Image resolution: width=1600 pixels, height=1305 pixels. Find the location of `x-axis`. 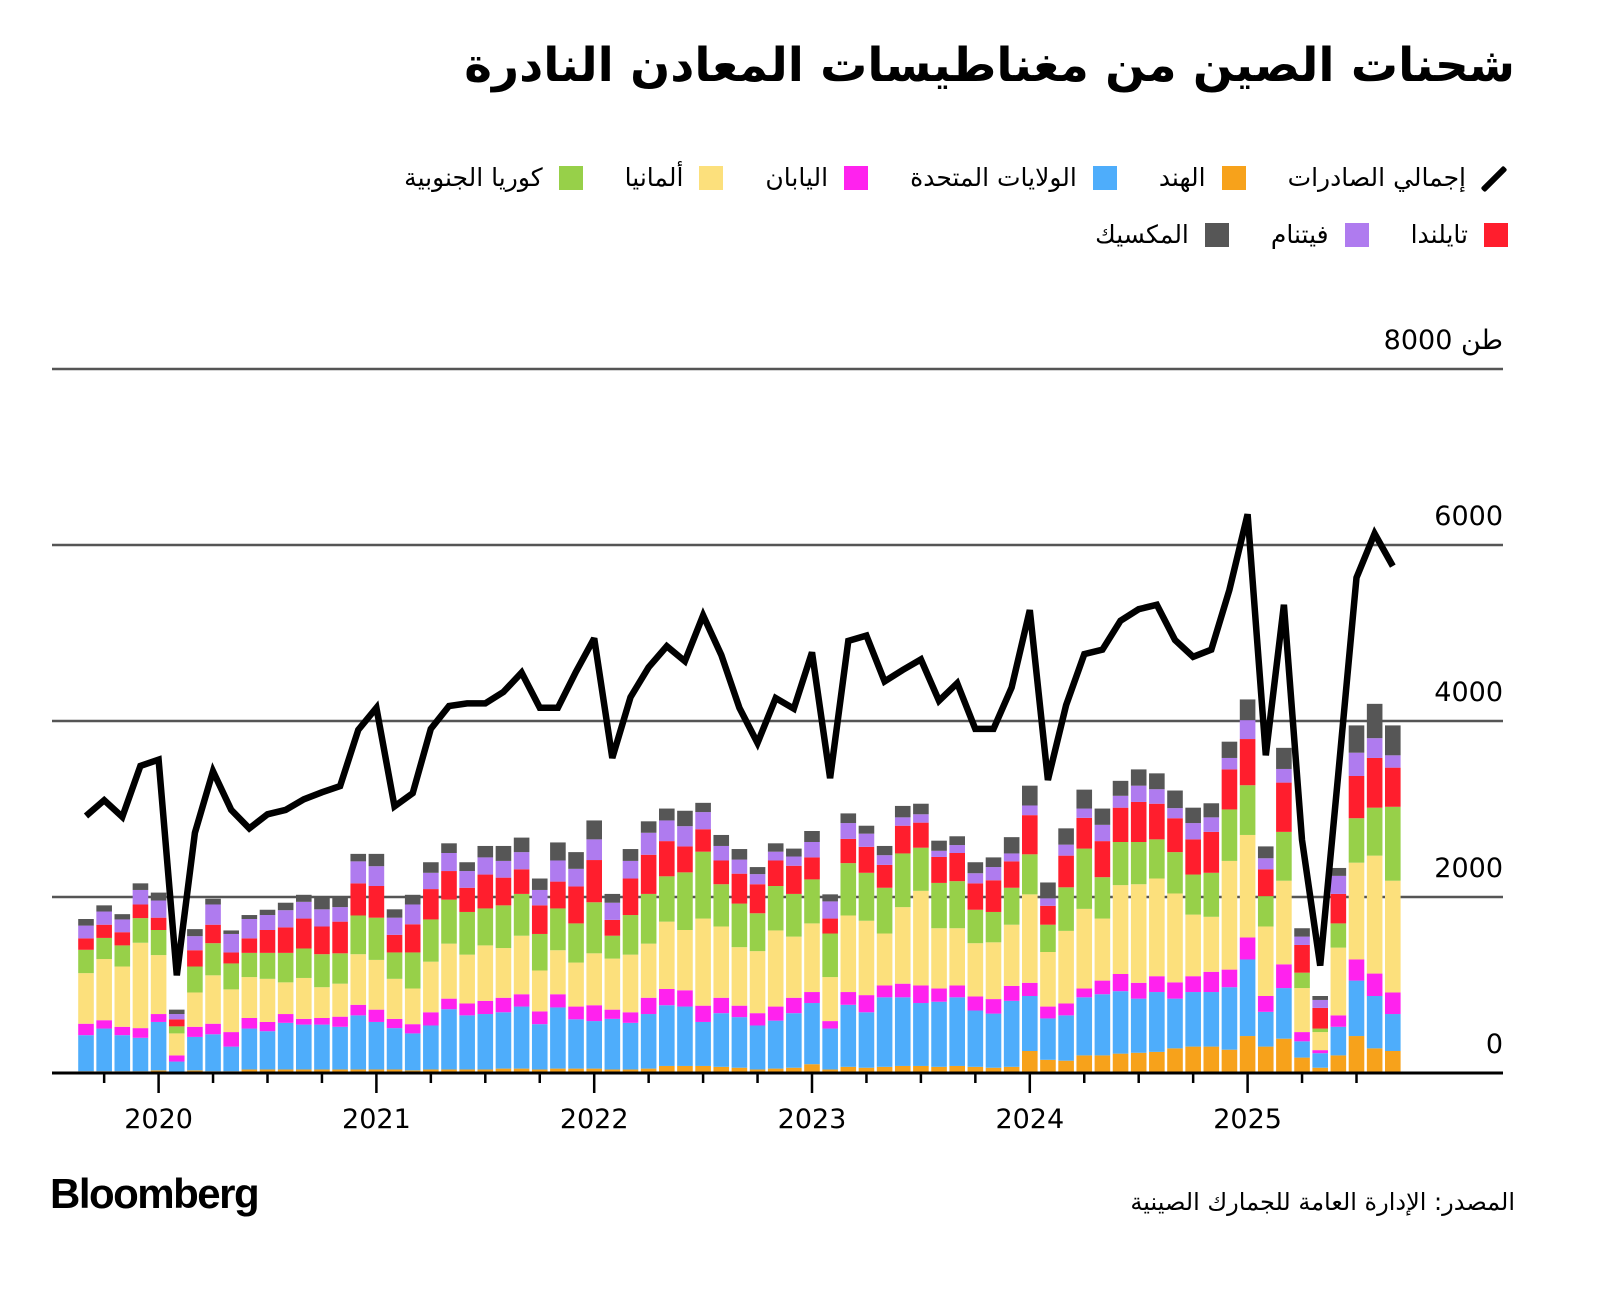

x-axis is located at coordinates (777, 1082).